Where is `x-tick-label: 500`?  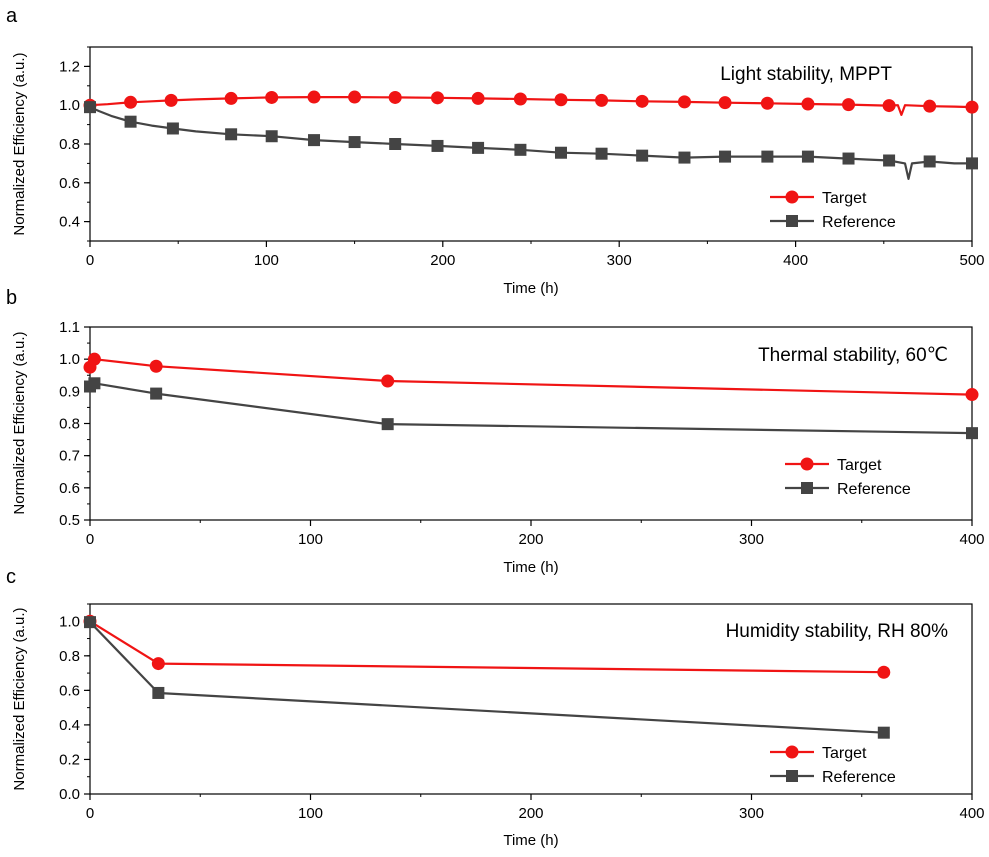 x-tick-label: 500 is located at coordinates (971, 260).